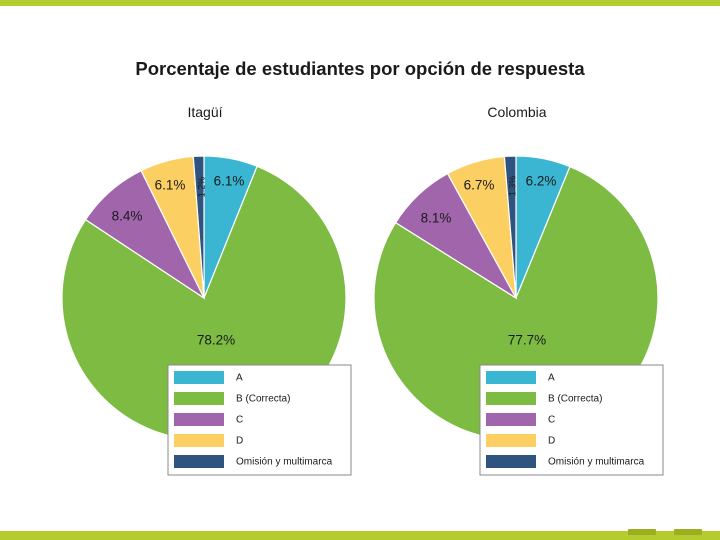 The image size is (720, 540). I want to click on data-label-a: 6.1%, so click(229, 181).